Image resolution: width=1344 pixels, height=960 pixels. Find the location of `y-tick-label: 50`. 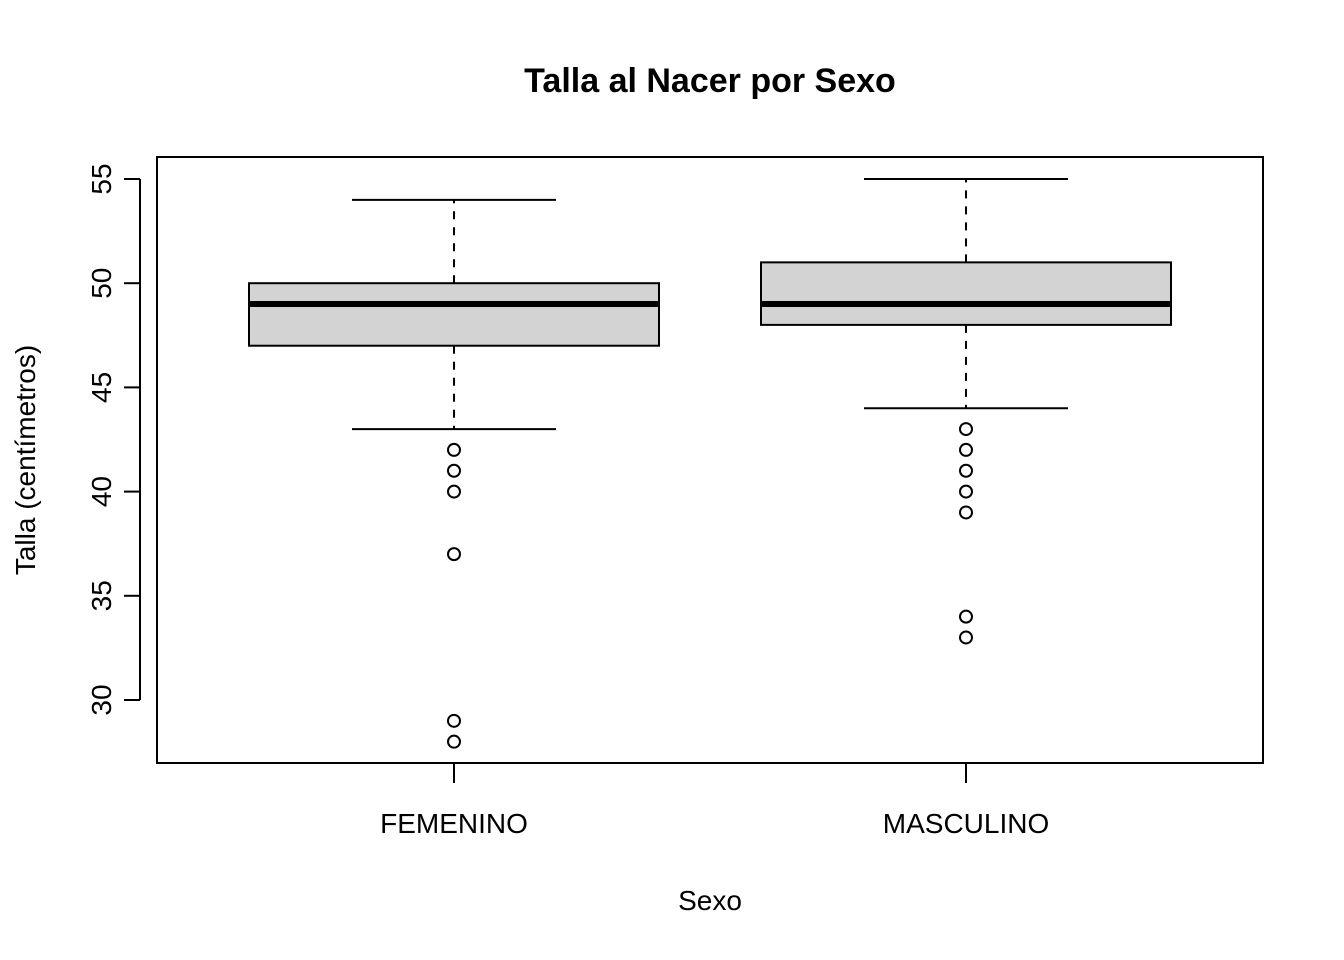

y-tick-label: 50 is located at coordinates (101, 283).